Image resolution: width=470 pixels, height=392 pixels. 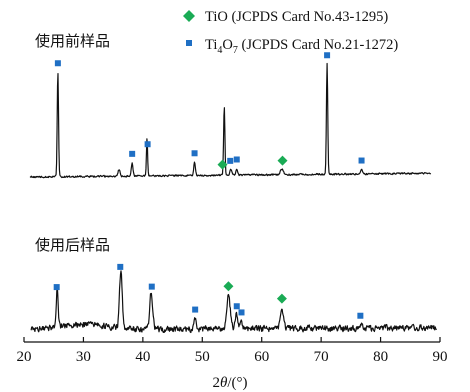 What do you see at coordinates (72, 245) in the screenshot?
I see `sample-label-after: 使用后样品` at bounding box center [72, 245].